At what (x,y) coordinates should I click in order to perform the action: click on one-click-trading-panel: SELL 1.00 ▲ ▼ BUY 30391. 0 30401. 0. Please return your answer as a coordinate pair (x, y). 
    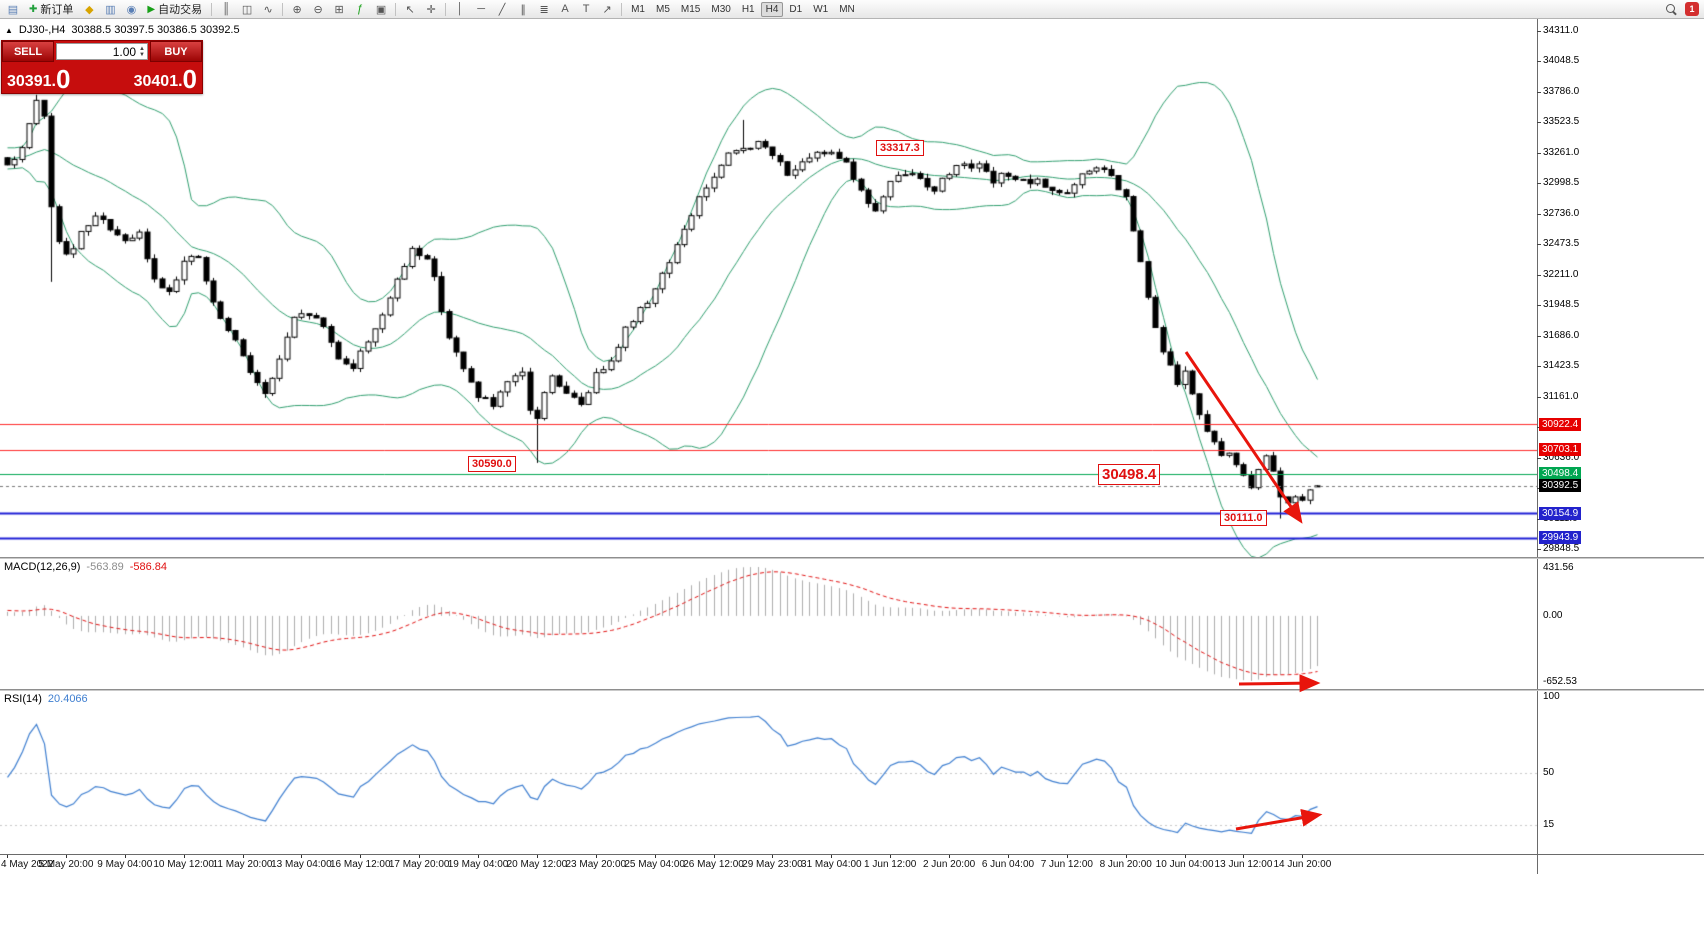
    Looking at the image, I should click on (102, 67).